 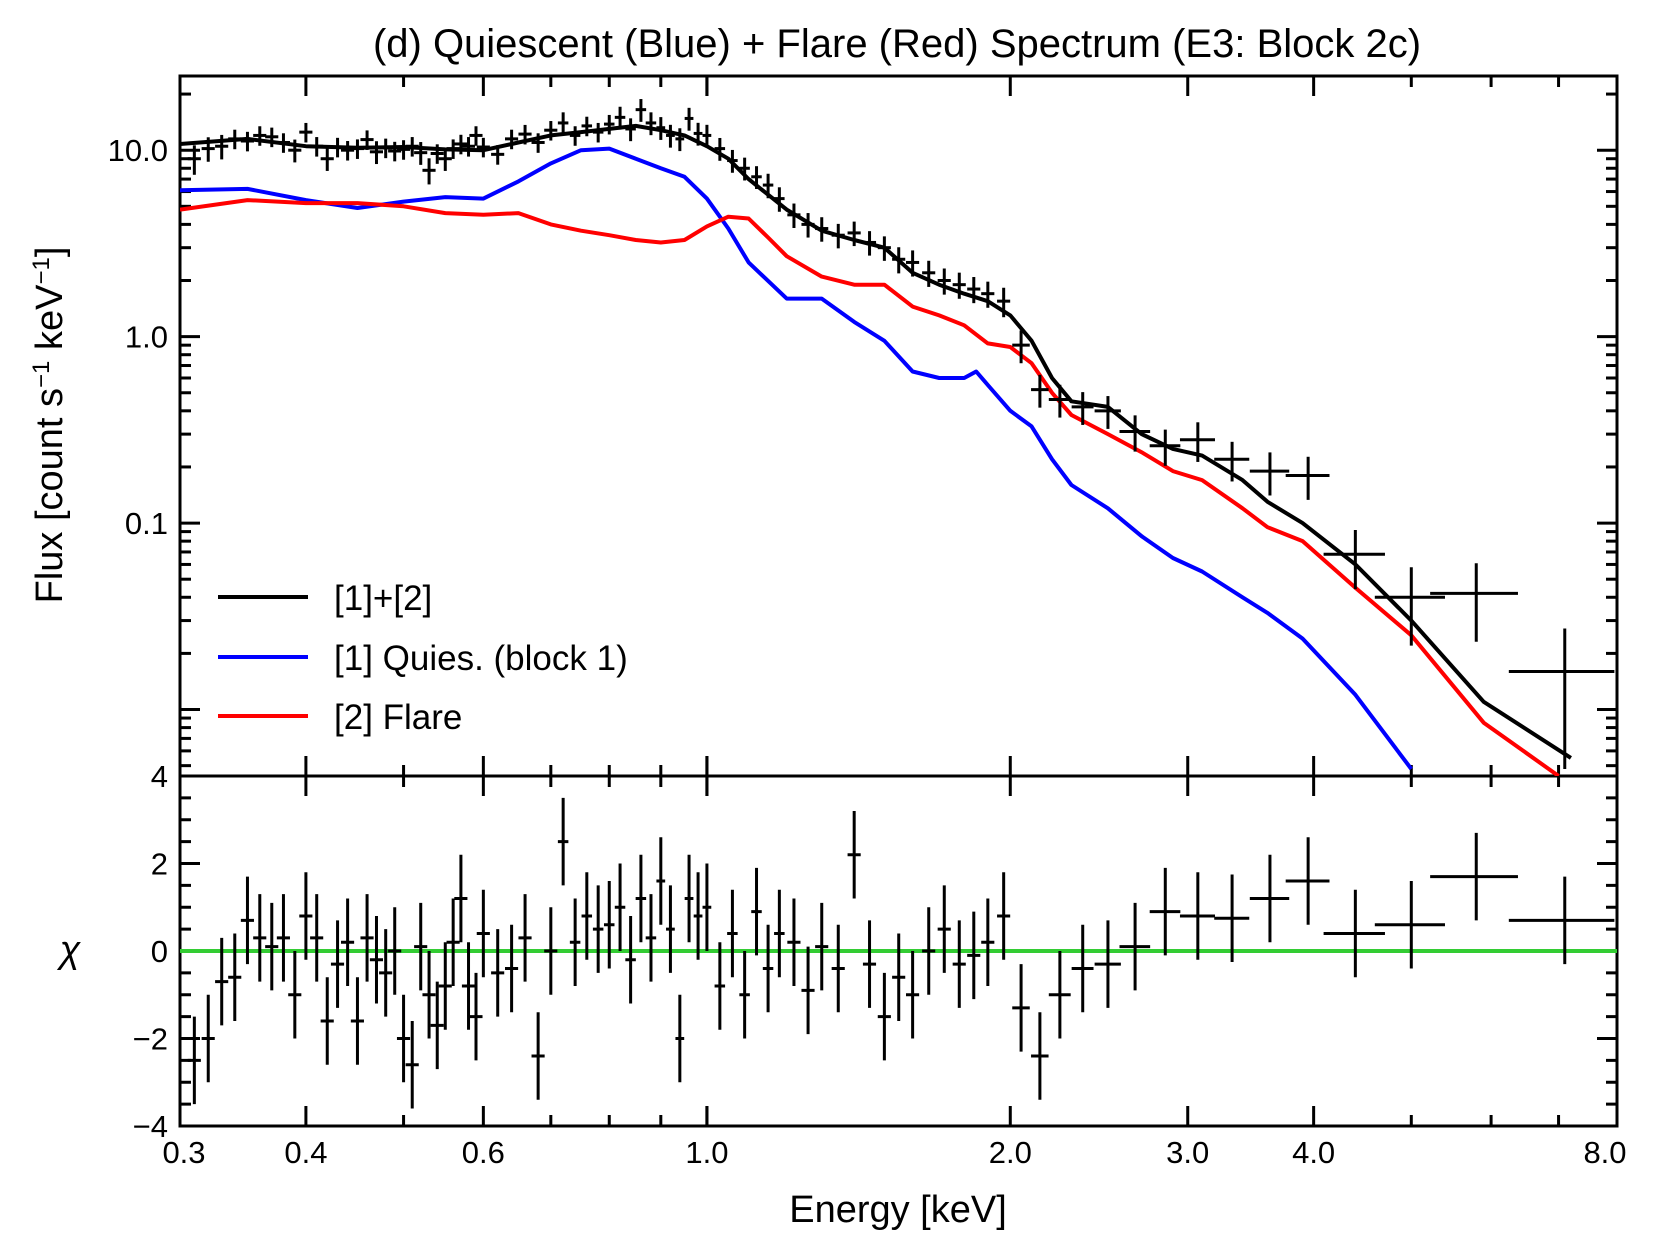 I want to click on y-tick-label: 1.0, so click(x=146, y=337).